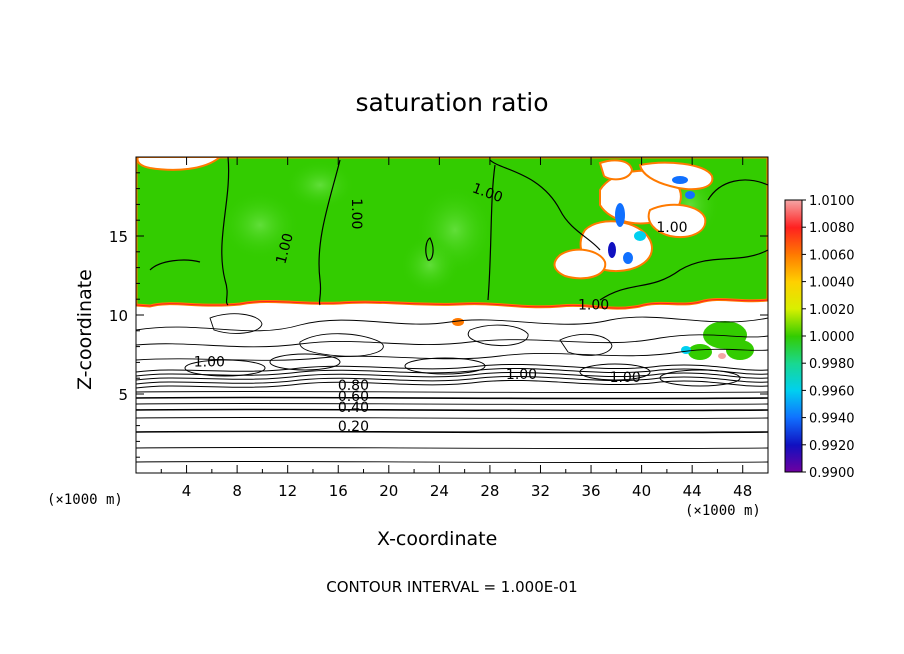 The height and width of the screenshot is (654, 904). I want to click on colorbar-label: 0.9960, so click(832, 391).